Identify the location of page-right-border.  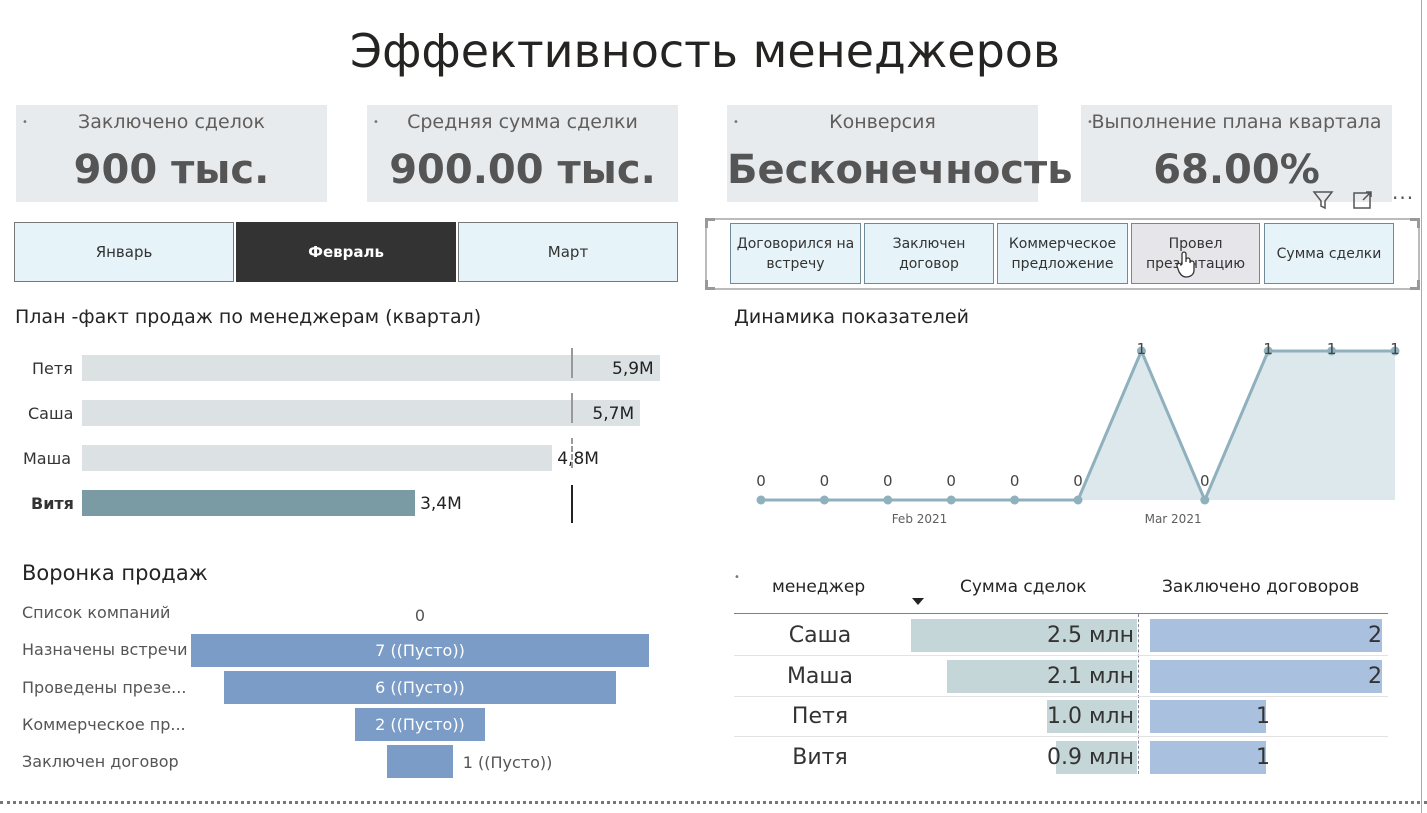
(1421, 406).